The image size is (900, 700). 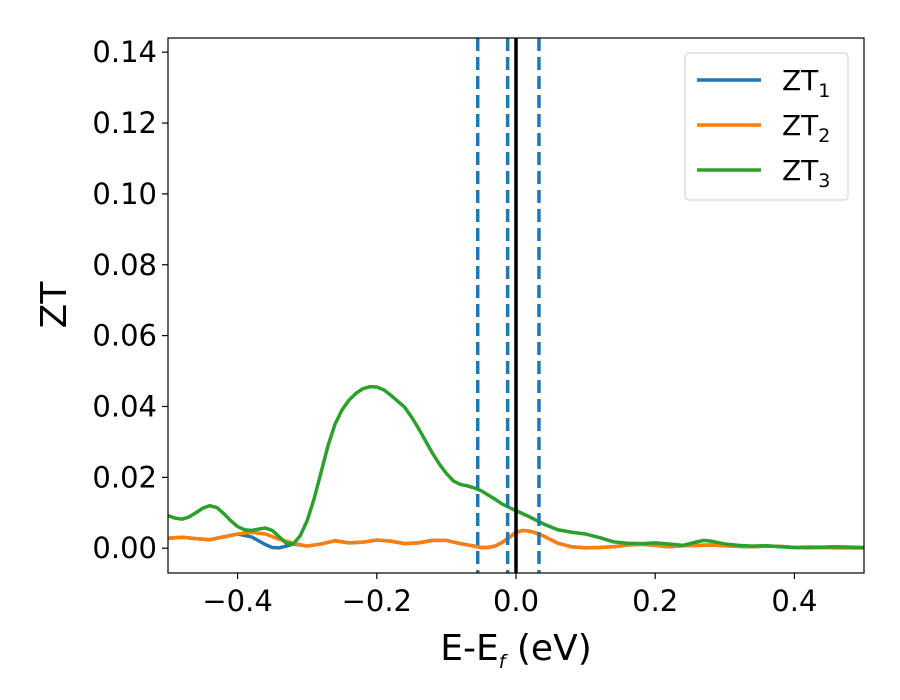 What do you see at coordinates (124, 123) in the screenshot?
I see `y-tick-label: 0.12` at bounding box center [124, 123].